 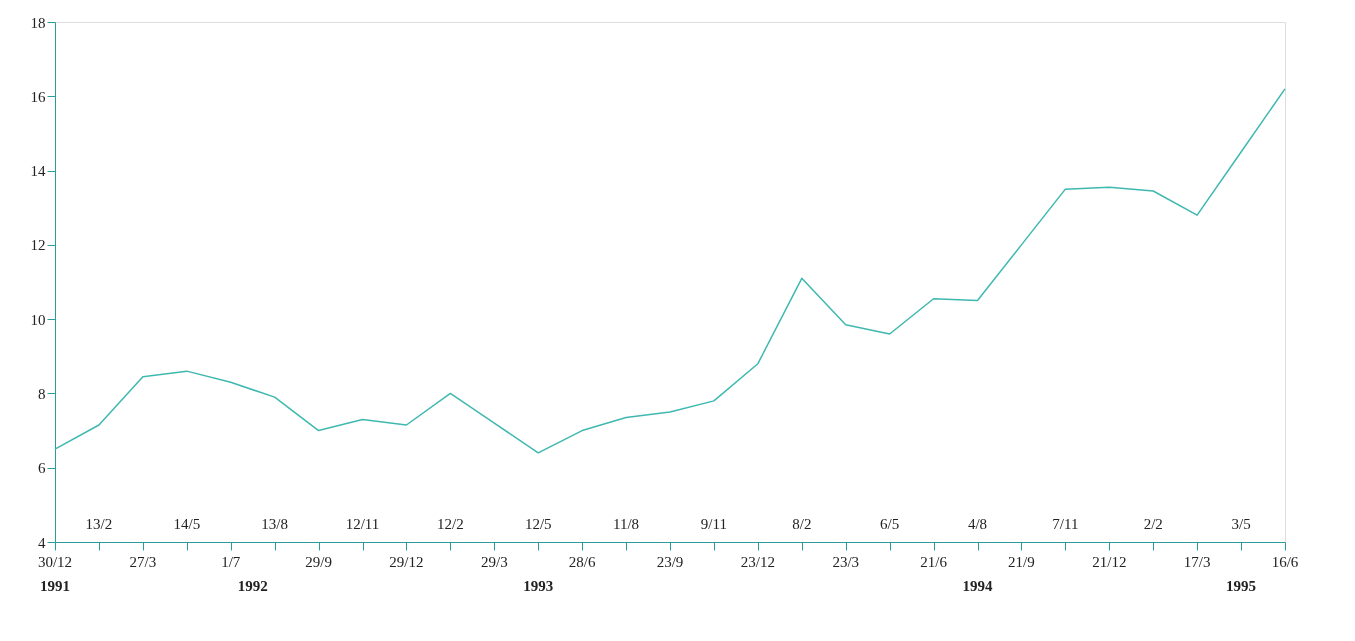 What do you see at coordinates (670, 562) in the screenshot?
I see `x-tick-label: 23/9` at bounding box center [670, 562].